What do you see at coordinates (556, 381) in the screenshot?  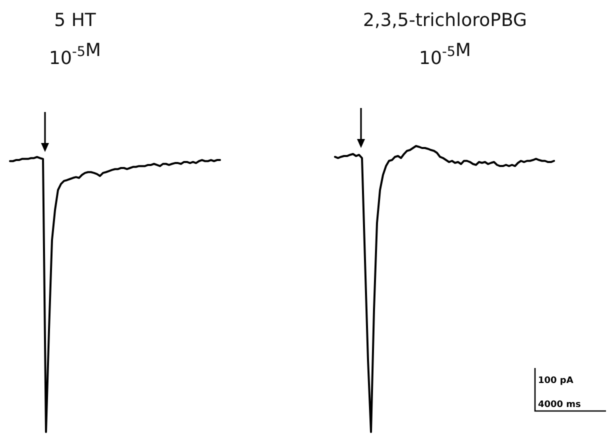 I see `annotation: 100 pA` at bounding box center [556, 381].